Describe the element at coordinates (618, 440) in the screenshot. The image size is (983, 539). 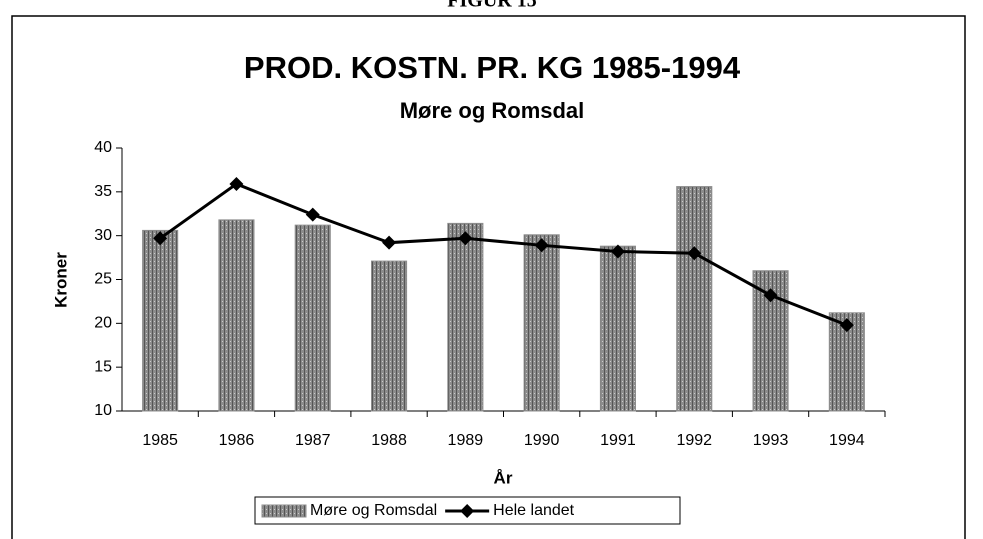
I see `x-tick-label: 1991` at that location.